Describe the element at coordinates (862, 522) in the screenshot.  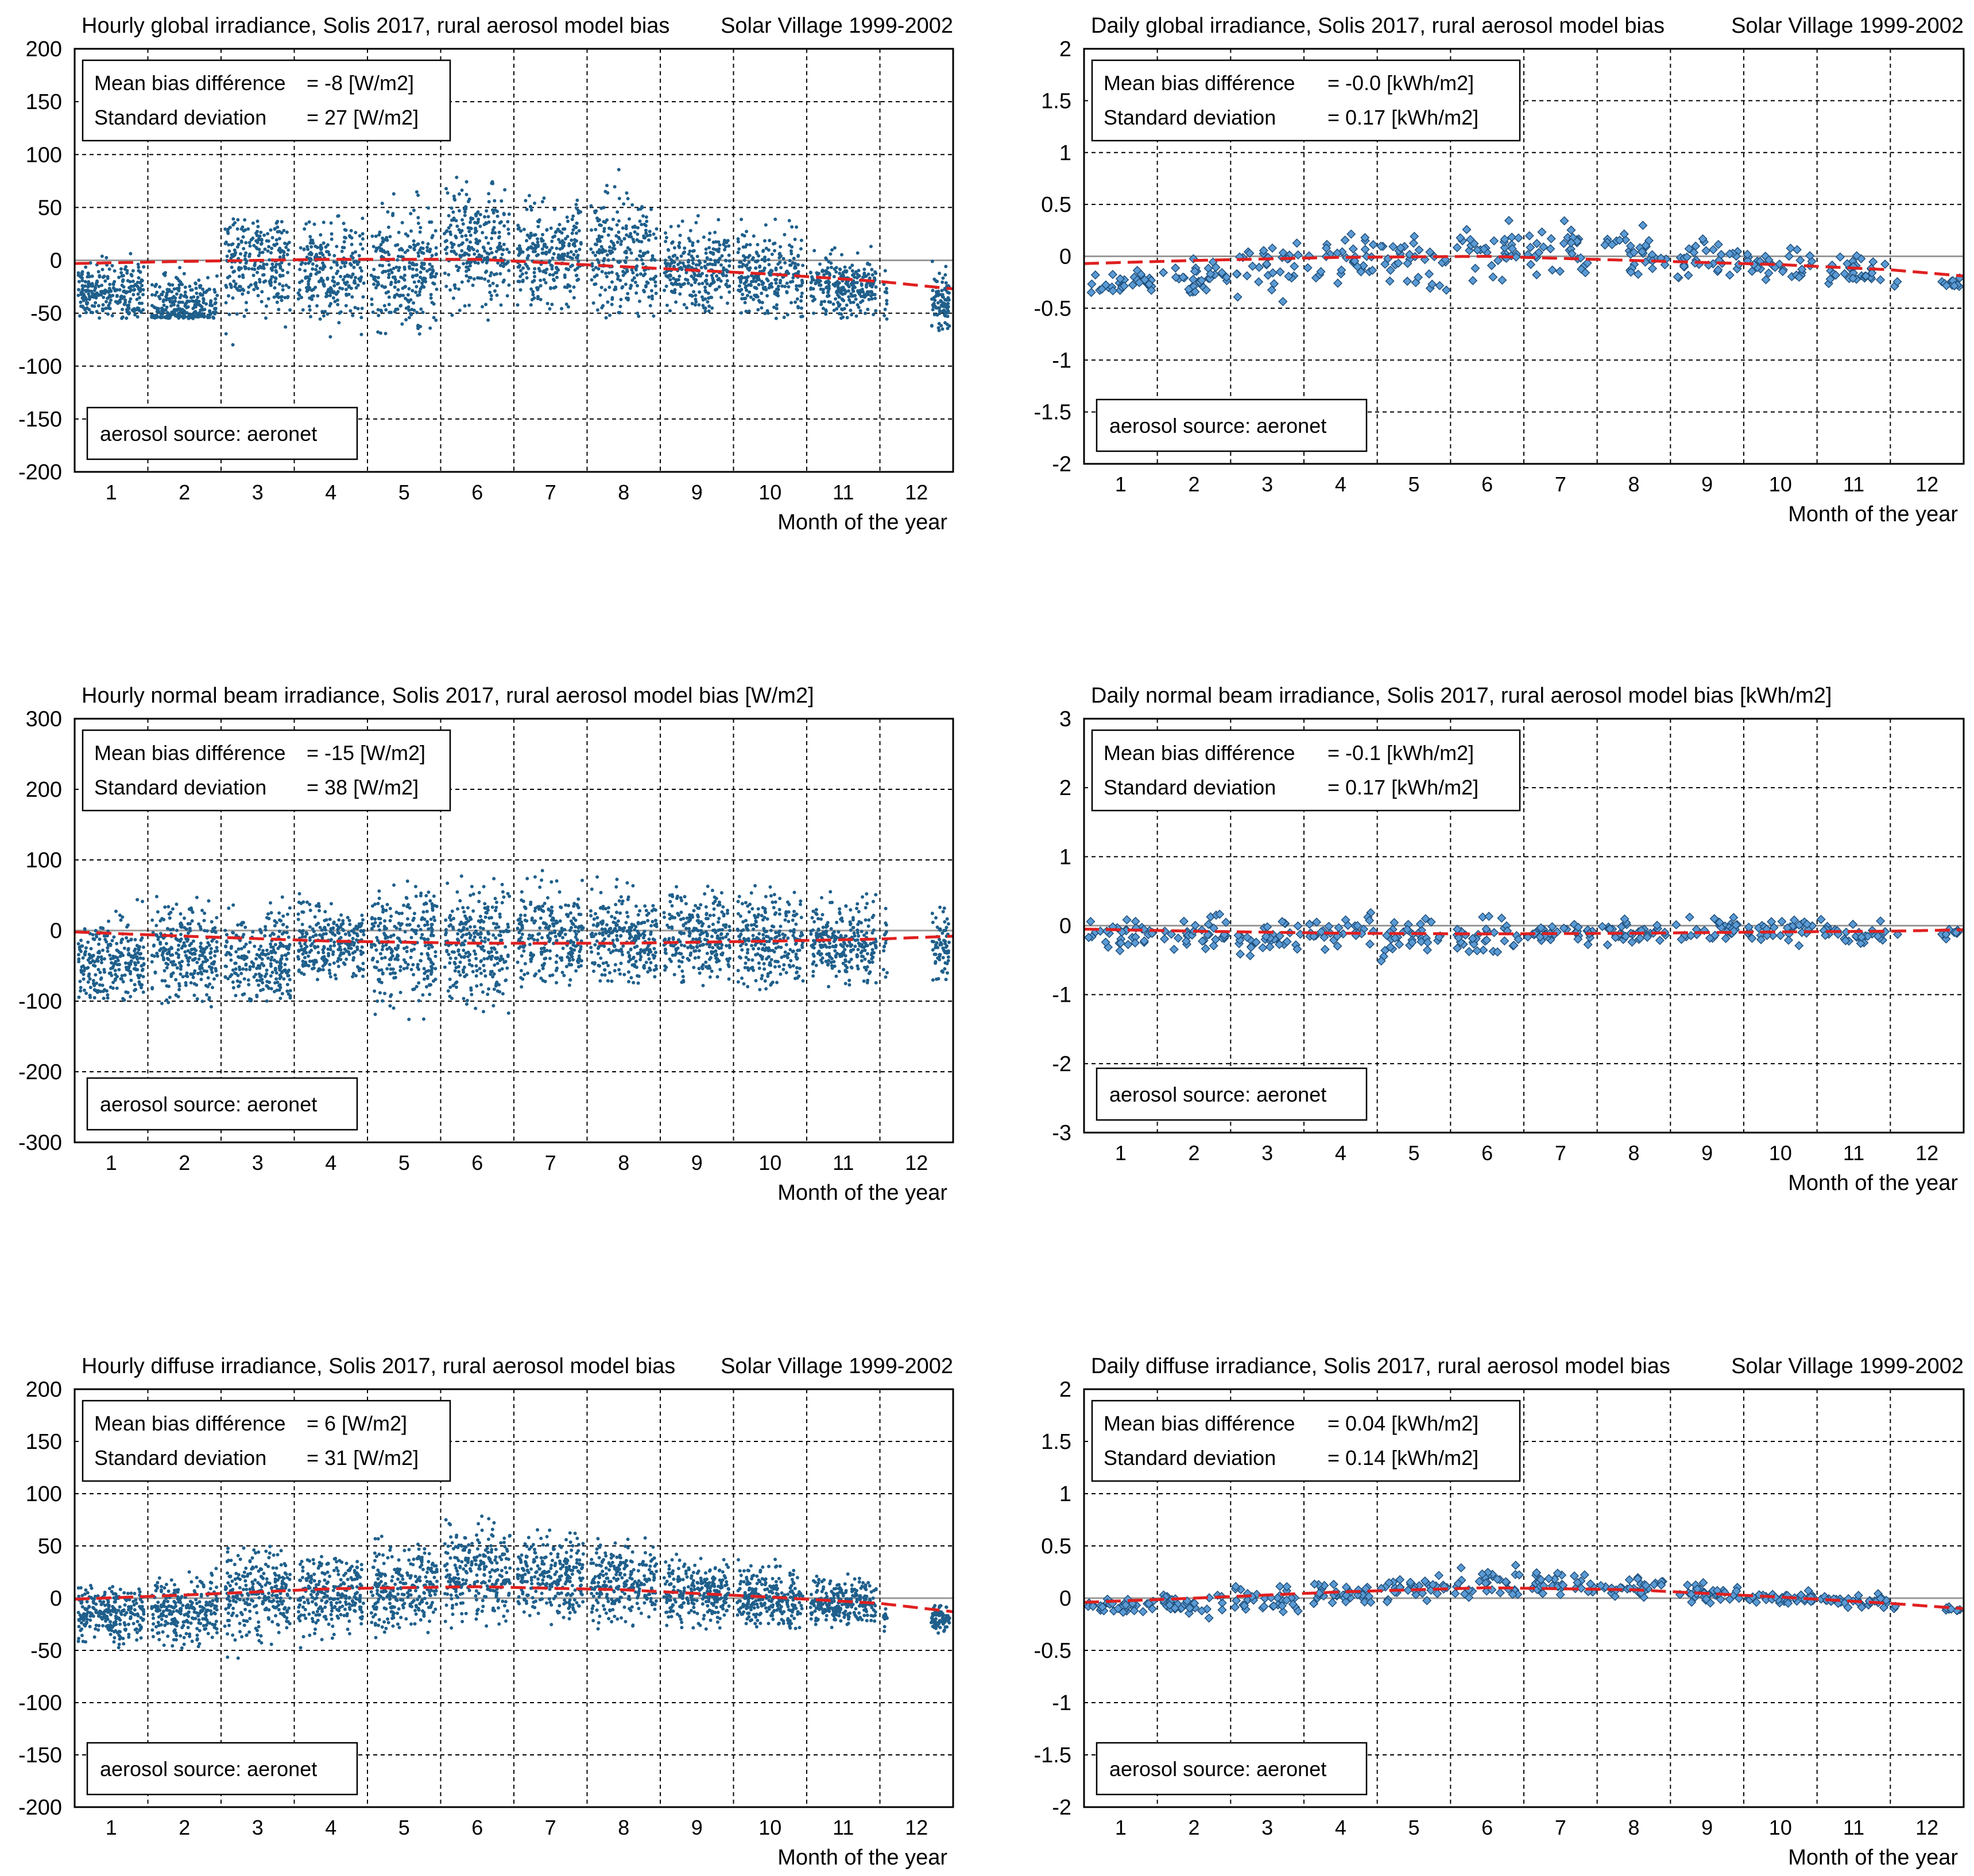
I see `x-axis-label: Month of the year` at that location.